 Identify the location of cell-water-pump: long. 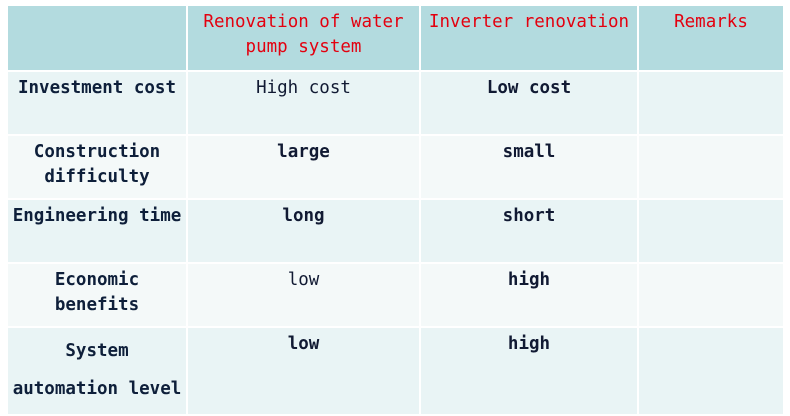
(303, 231).